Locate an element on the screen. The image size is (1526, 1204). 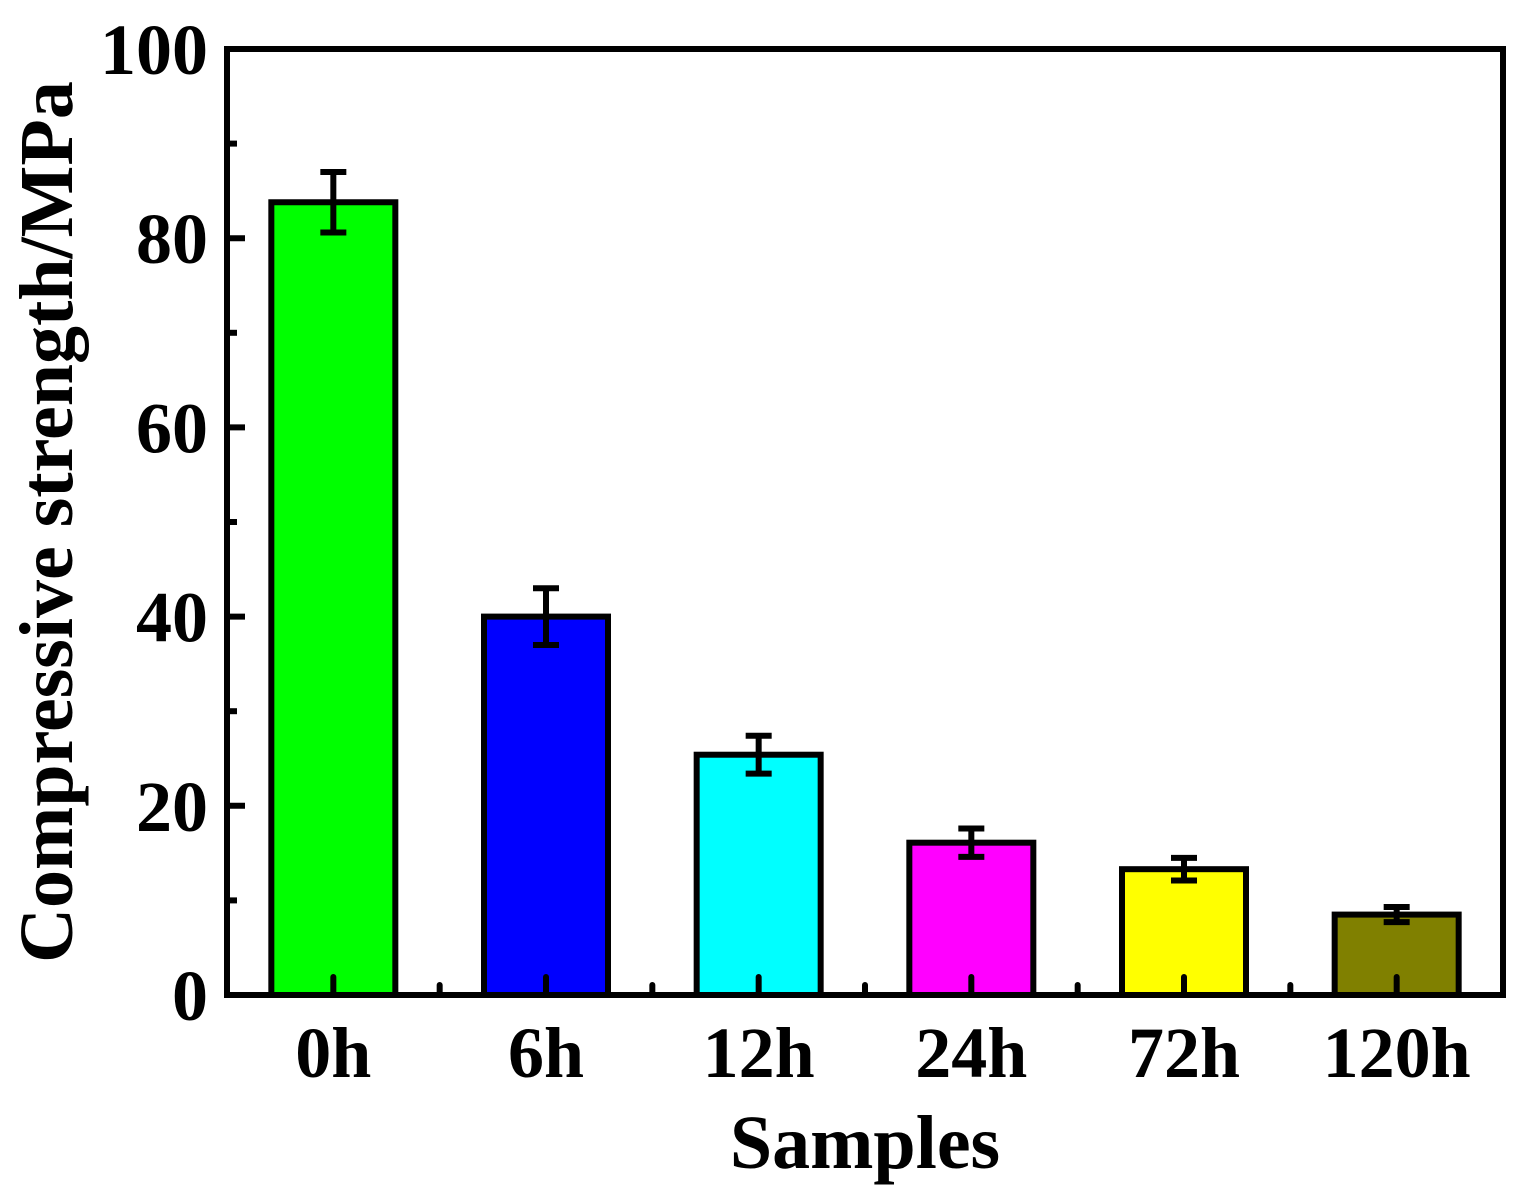
error-bar-12h is located at coordinates (758, 754).